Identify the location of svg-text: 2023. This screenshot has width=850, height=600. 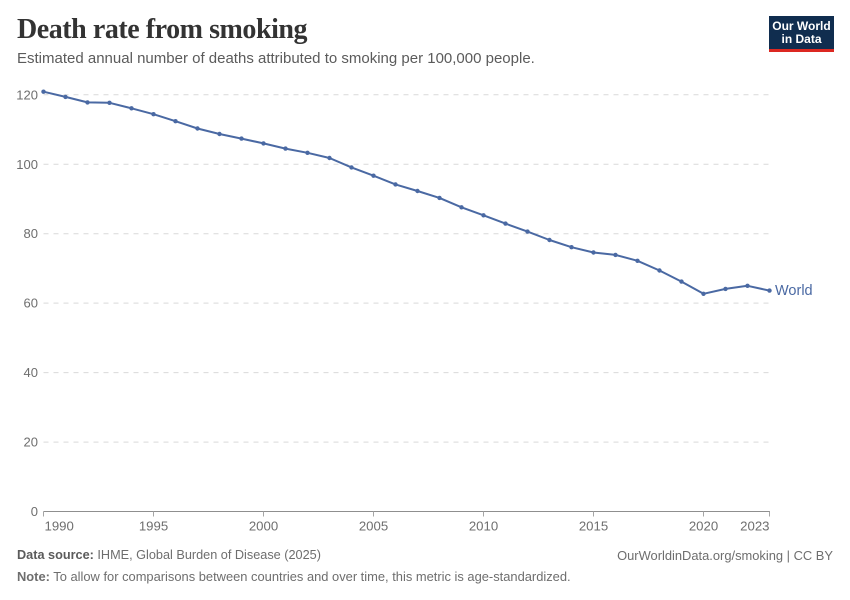
(754, 526).